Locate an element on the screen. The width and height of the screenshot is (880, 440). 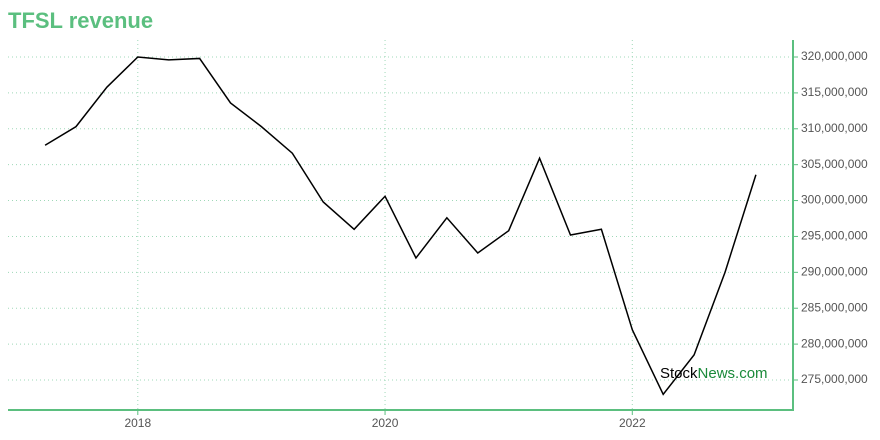
y-tick-label: 320,000,000 is located at coordinates (834, 56).